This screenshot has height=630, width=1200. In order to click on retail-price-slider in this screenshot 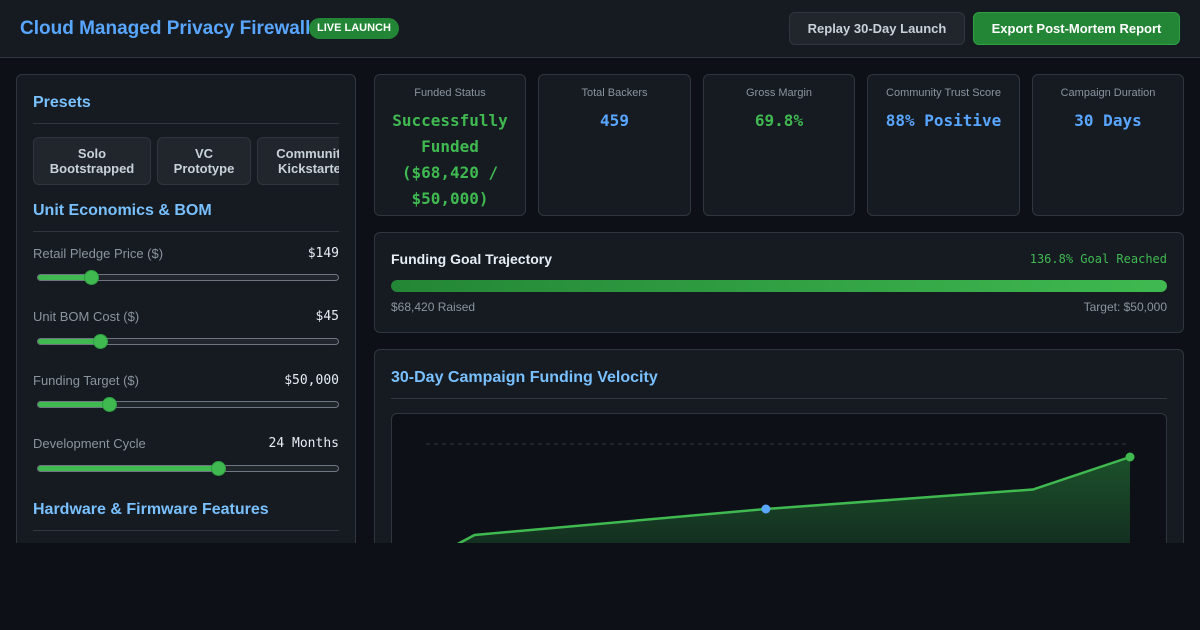, I will do `click(188, 277)`.